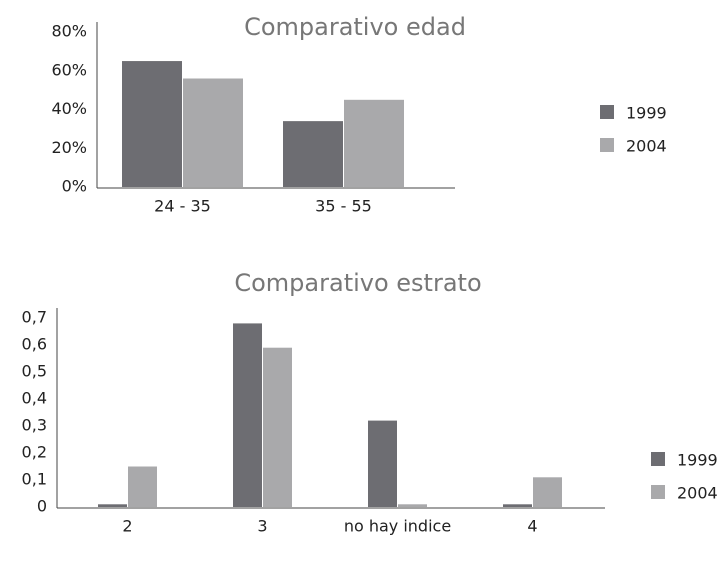 The image size is (727, 570). What do you see at coordinates (69, 147) in the screenshot?
I see `y-tick-label: 20%` at bounding box center [69, 147].